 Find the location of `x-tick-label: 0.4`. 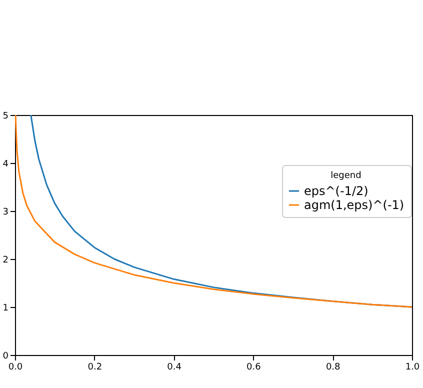

x-tick-label: 0.4 is located at coordinates (174, 367).